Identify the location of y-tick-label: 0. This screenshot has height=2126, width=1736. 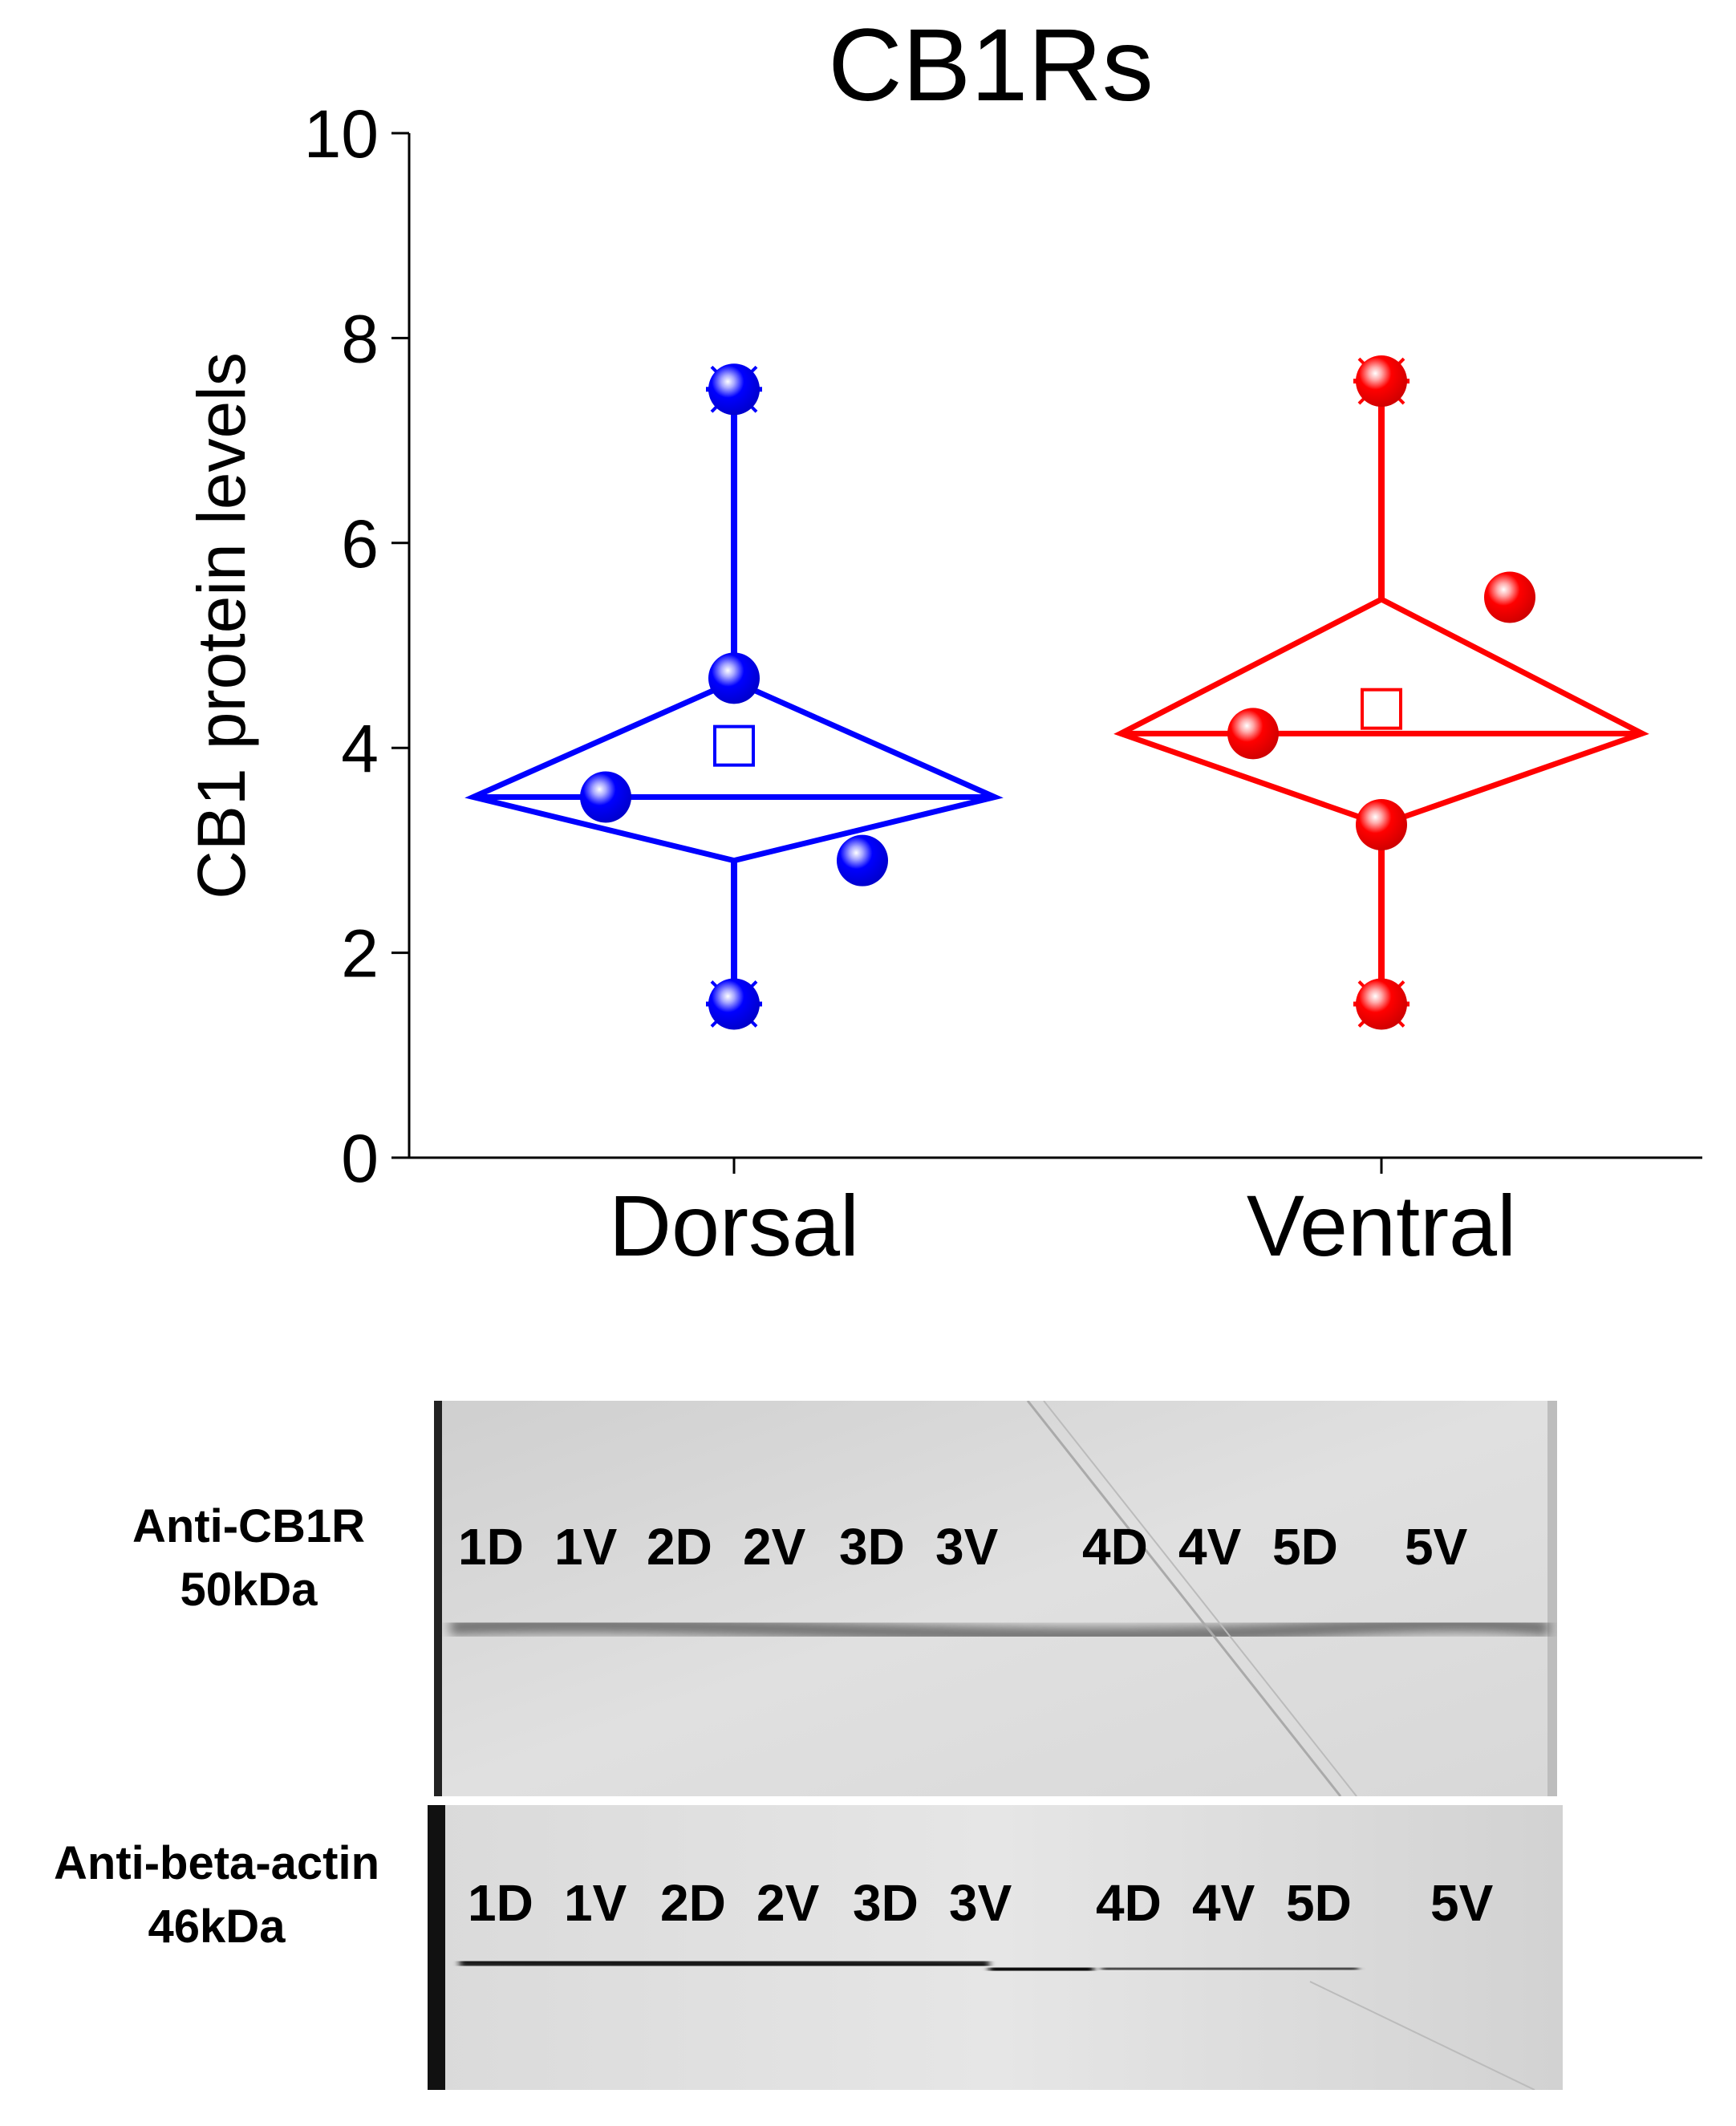
(360, 1158).